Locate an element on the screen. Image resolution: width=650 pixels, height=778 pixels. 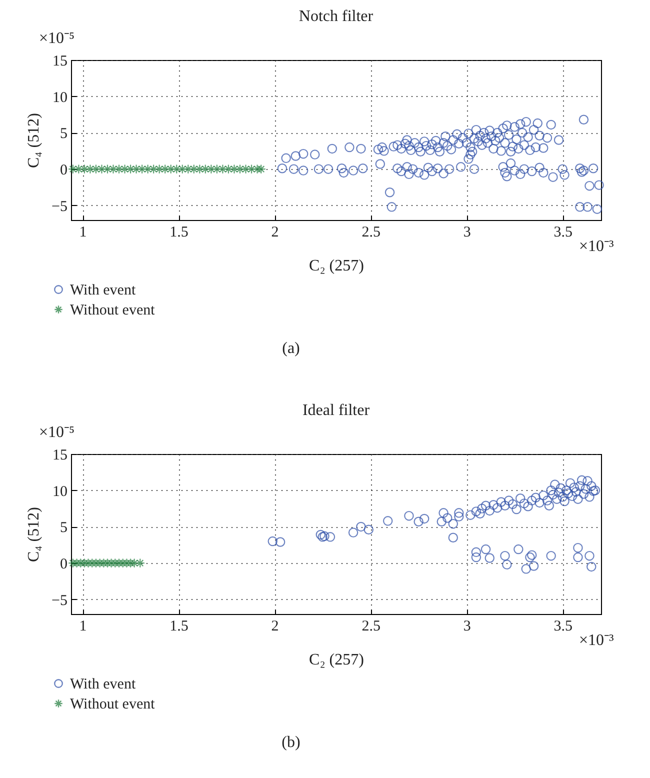
chart-title: Ideal filter is located at coordinates (336, 410).